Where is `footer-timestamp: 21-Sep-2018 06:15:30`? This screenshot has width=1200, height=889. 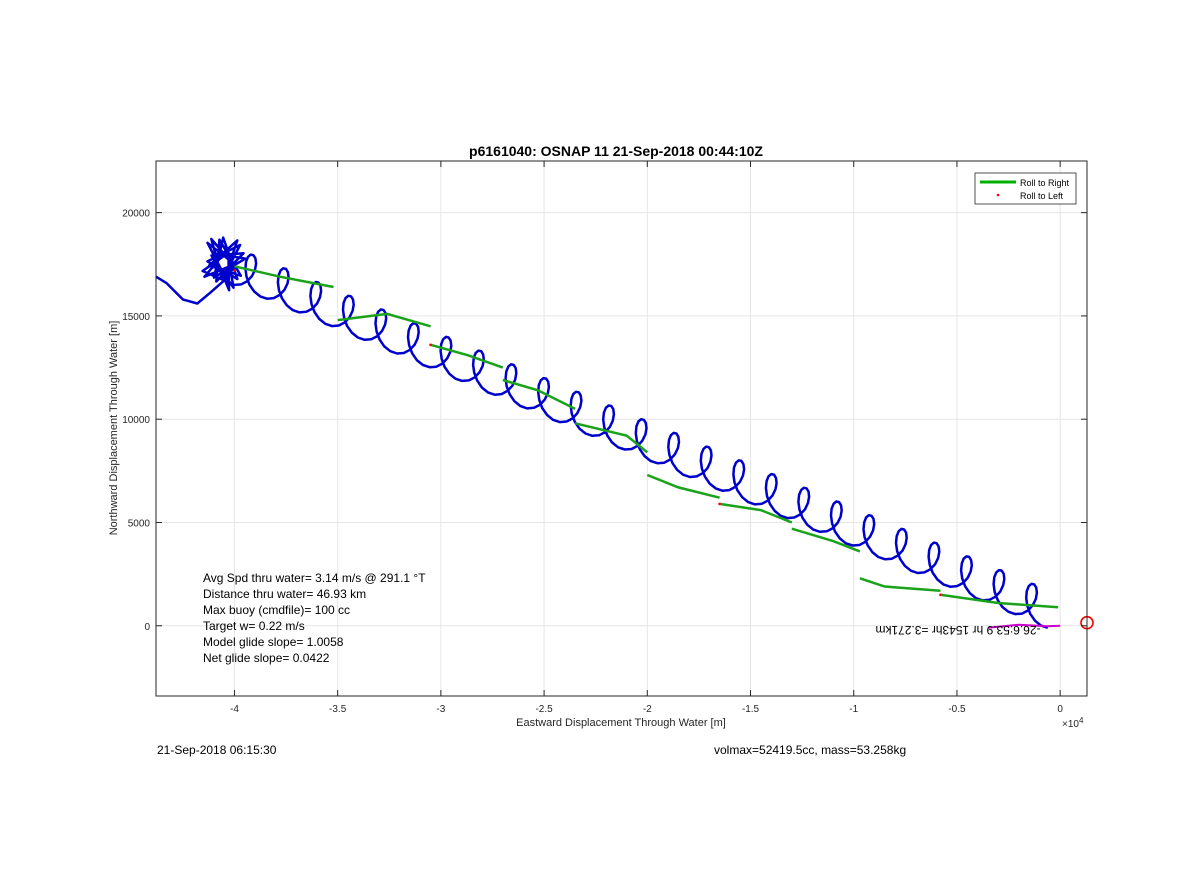
footer-timestamp: 21-Sep-2018 06:15:30 is located at coordinates (217, 750).